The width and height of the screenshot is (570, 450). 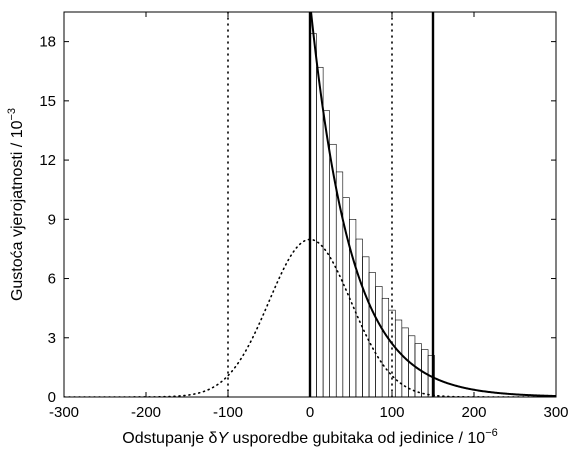 What do you see at coordinates (17, 210) in the screenshot?
I see `y-axis-label-text: Gustoća vjerojatnosti / 10` at bounding box center [17, 210].